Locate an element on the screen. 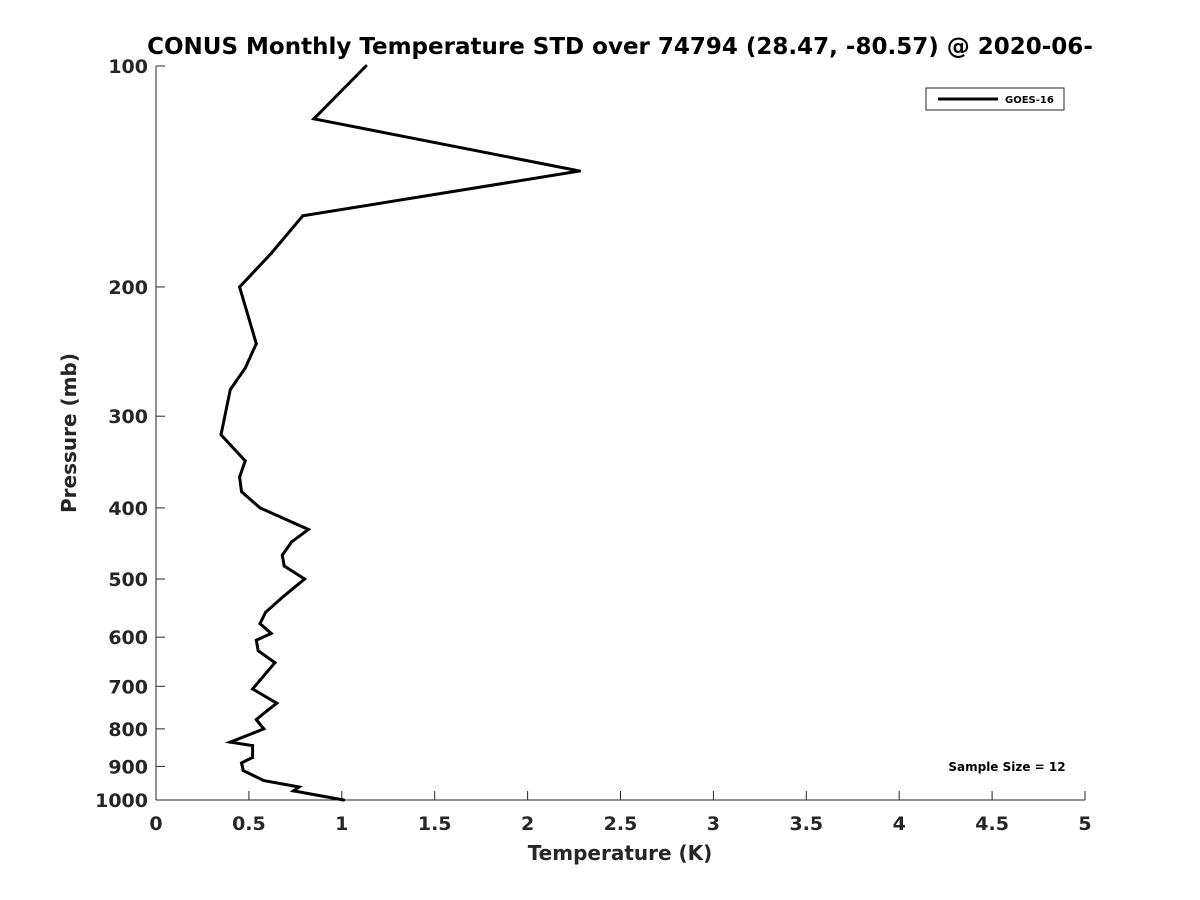 The height and width of the screenshot is (900, 1200). legend: GOES-16 is located at coordinates (995, 99).